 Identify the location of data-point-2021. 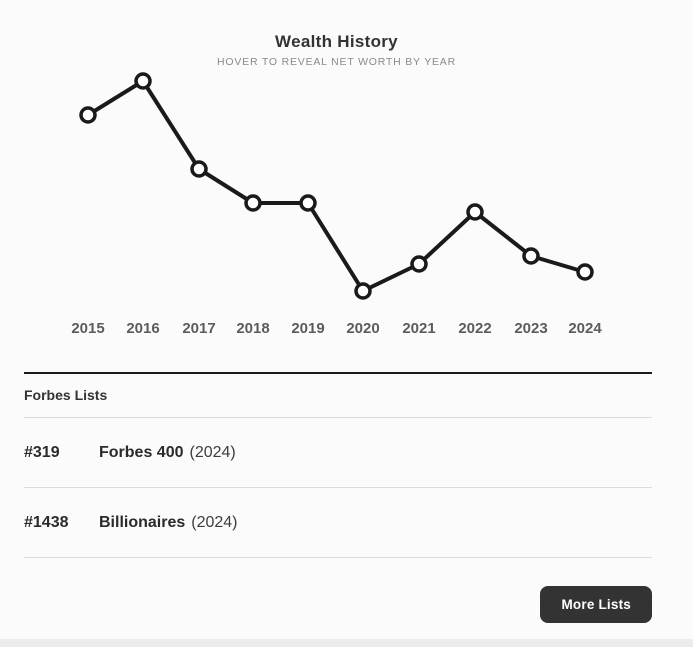
(419, 264).